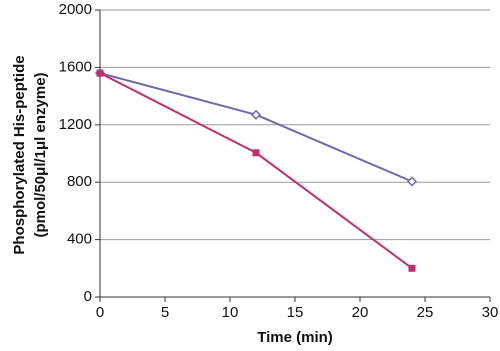 The height and width of the screenshot is (351, 500). I want to click on x-tick-label: 25, so click(425, 312).